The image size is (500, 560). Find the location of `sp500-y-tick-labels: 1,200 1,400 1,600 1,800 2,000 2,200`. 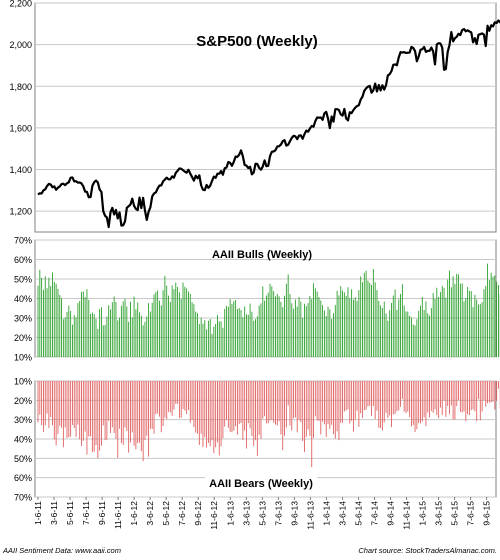

sp500-y-tick-labels: 1,200 1,400 1,600 1,800 2,000 2,200 is located at coordinates (20, 108).